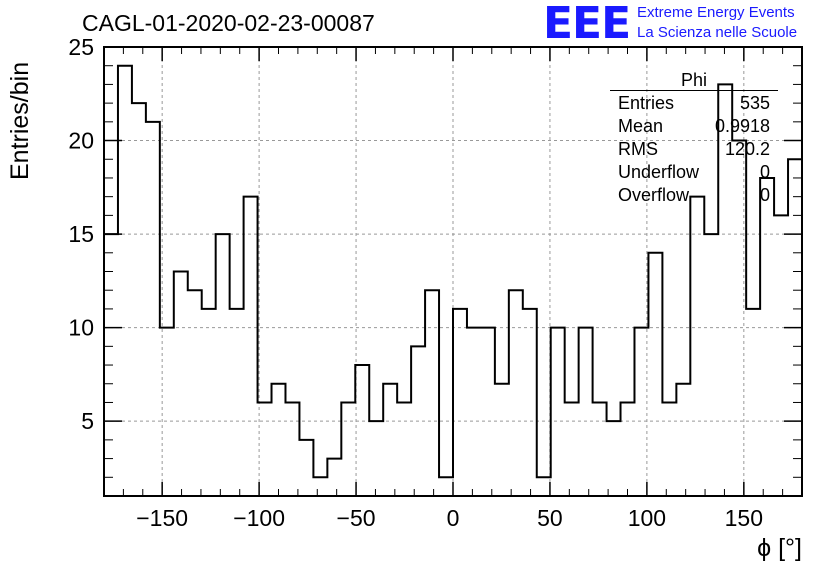 Image resolution: width=836 pixels, height=572 pixels. What do you see at coordinates (646, 103) in the screenshot?
I see `stats-label: Entries` at bounding box center [646, 103].